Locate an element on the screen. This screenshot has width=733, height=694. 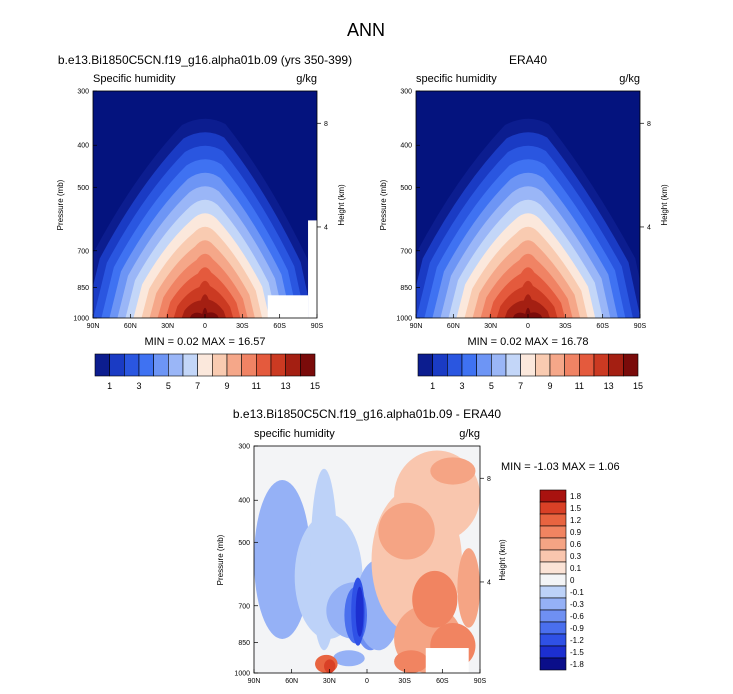
panel-obs-stats: MIN = 0.02 MAX = 16.78 is located at coordinates (527, 342).